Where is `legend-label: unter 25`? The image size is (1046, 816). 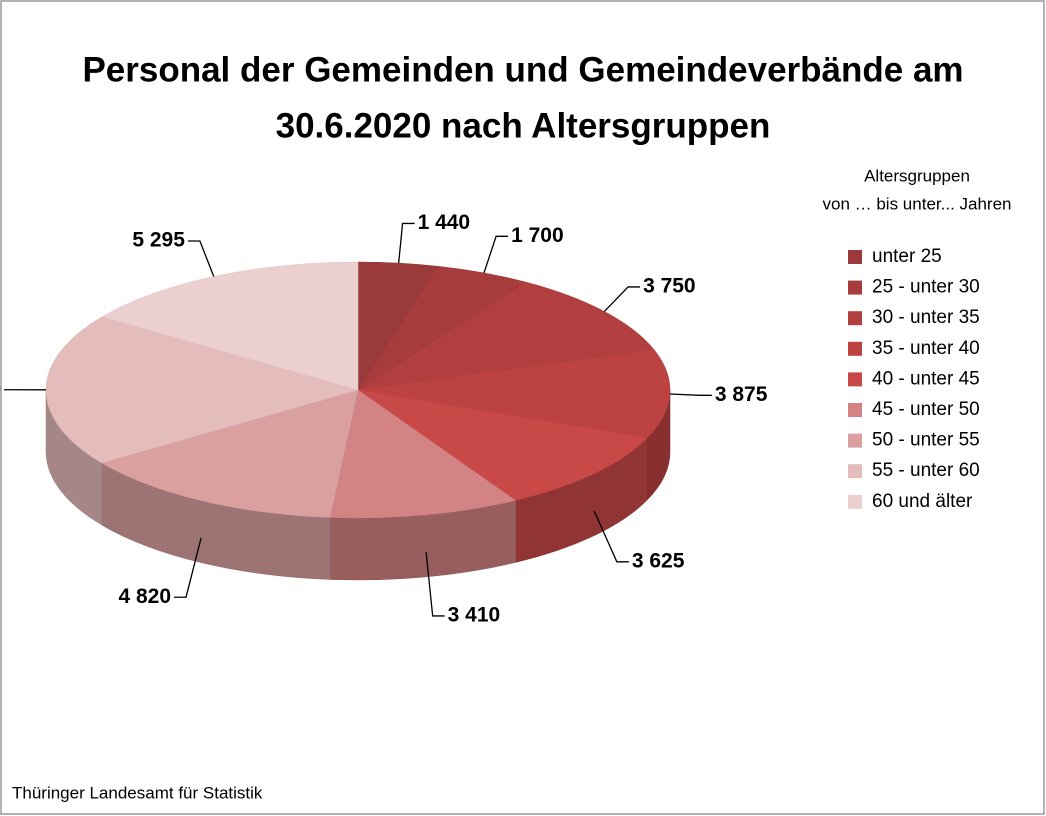 legend-label: unter 25 is located at coordinates (907, 256).